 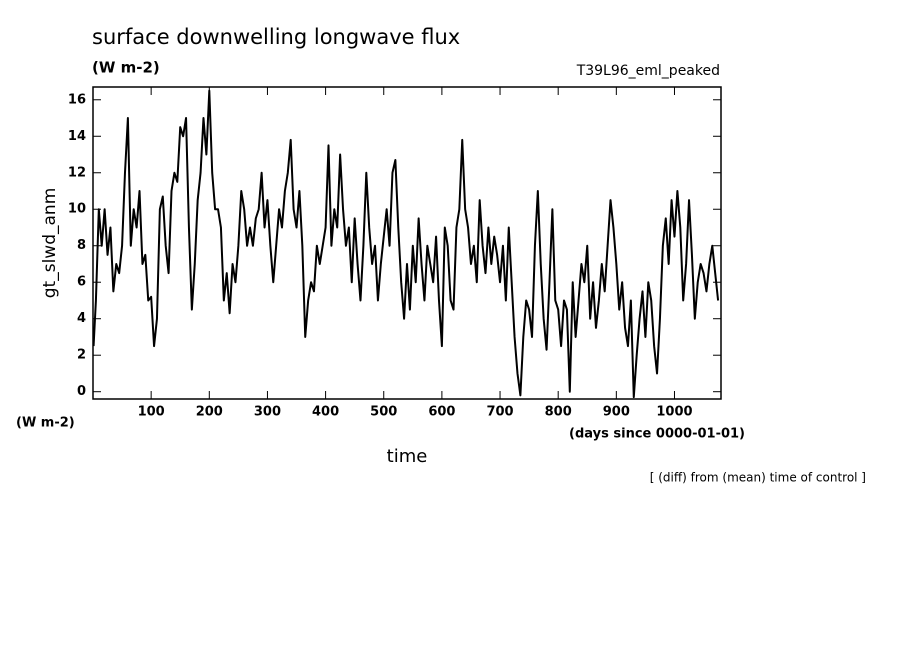 I want to click on y-tick-label: 4, so click(x=81, y=318).